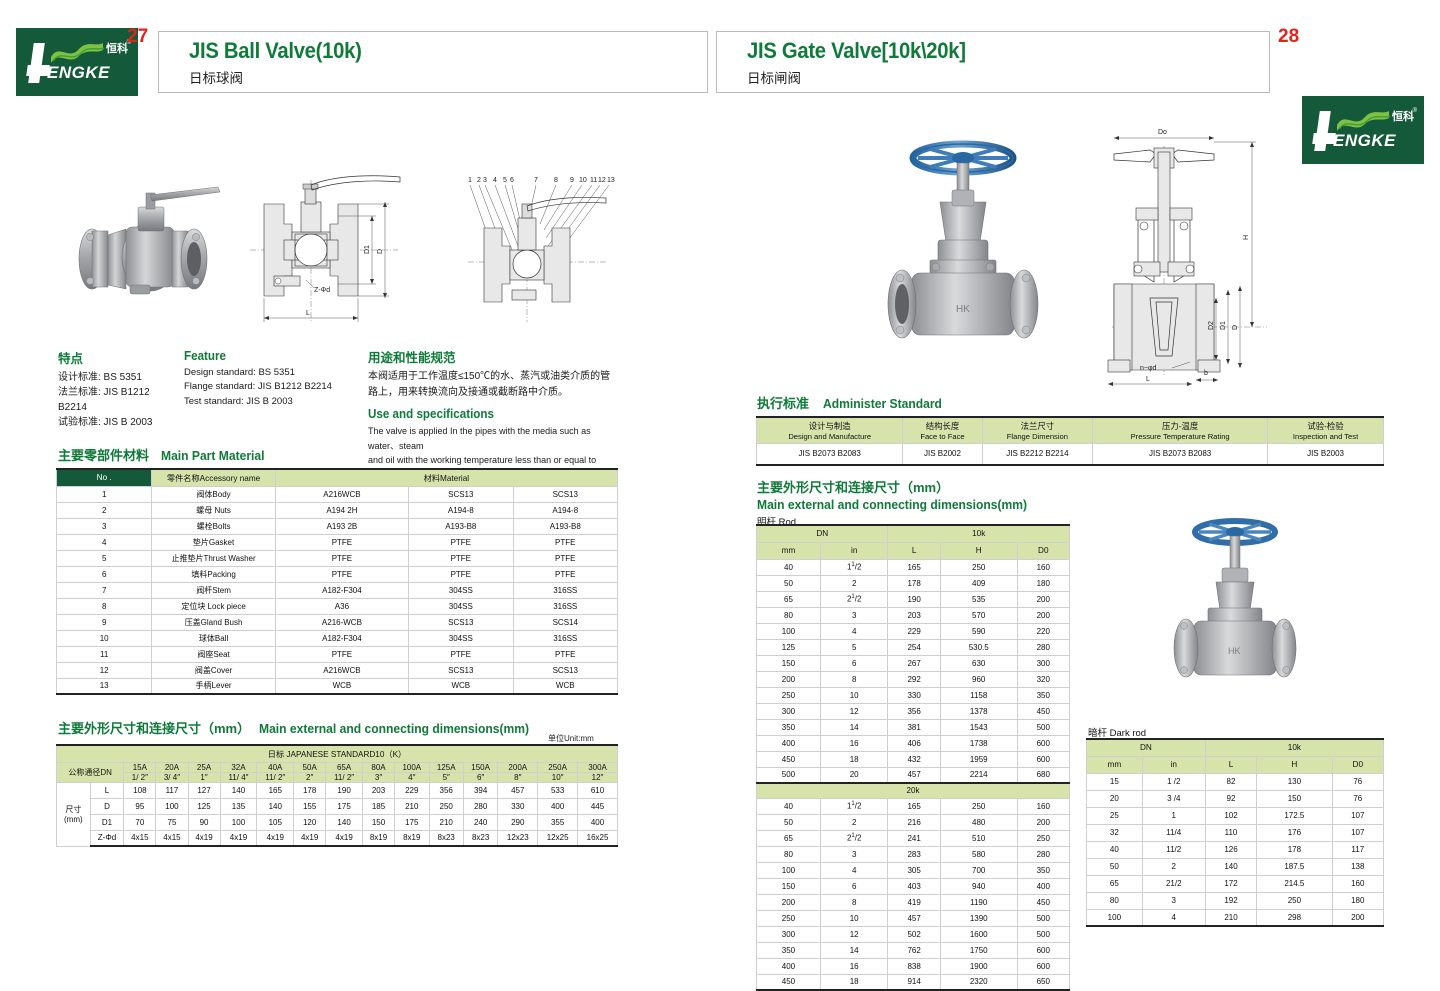  I want to click on rod-group-10k: 10k, so click(978, 533).